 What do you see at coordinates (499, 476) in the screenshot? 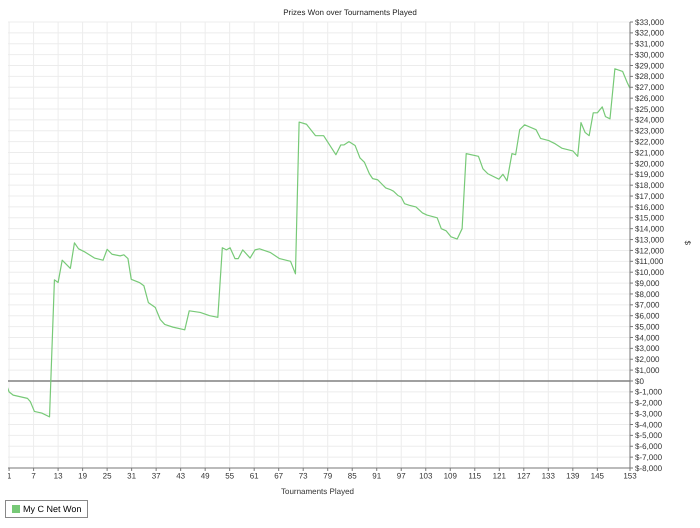
I see `x-tick-label: 121` at bounding box center [499, 476].